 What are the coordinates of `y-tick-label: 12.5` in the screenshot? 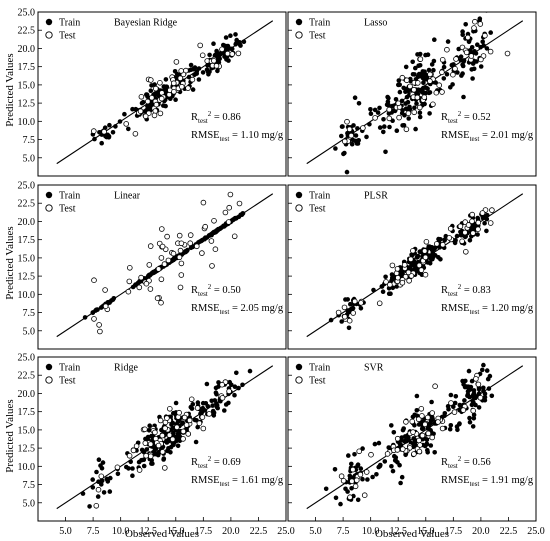 It's located at (27, 277).